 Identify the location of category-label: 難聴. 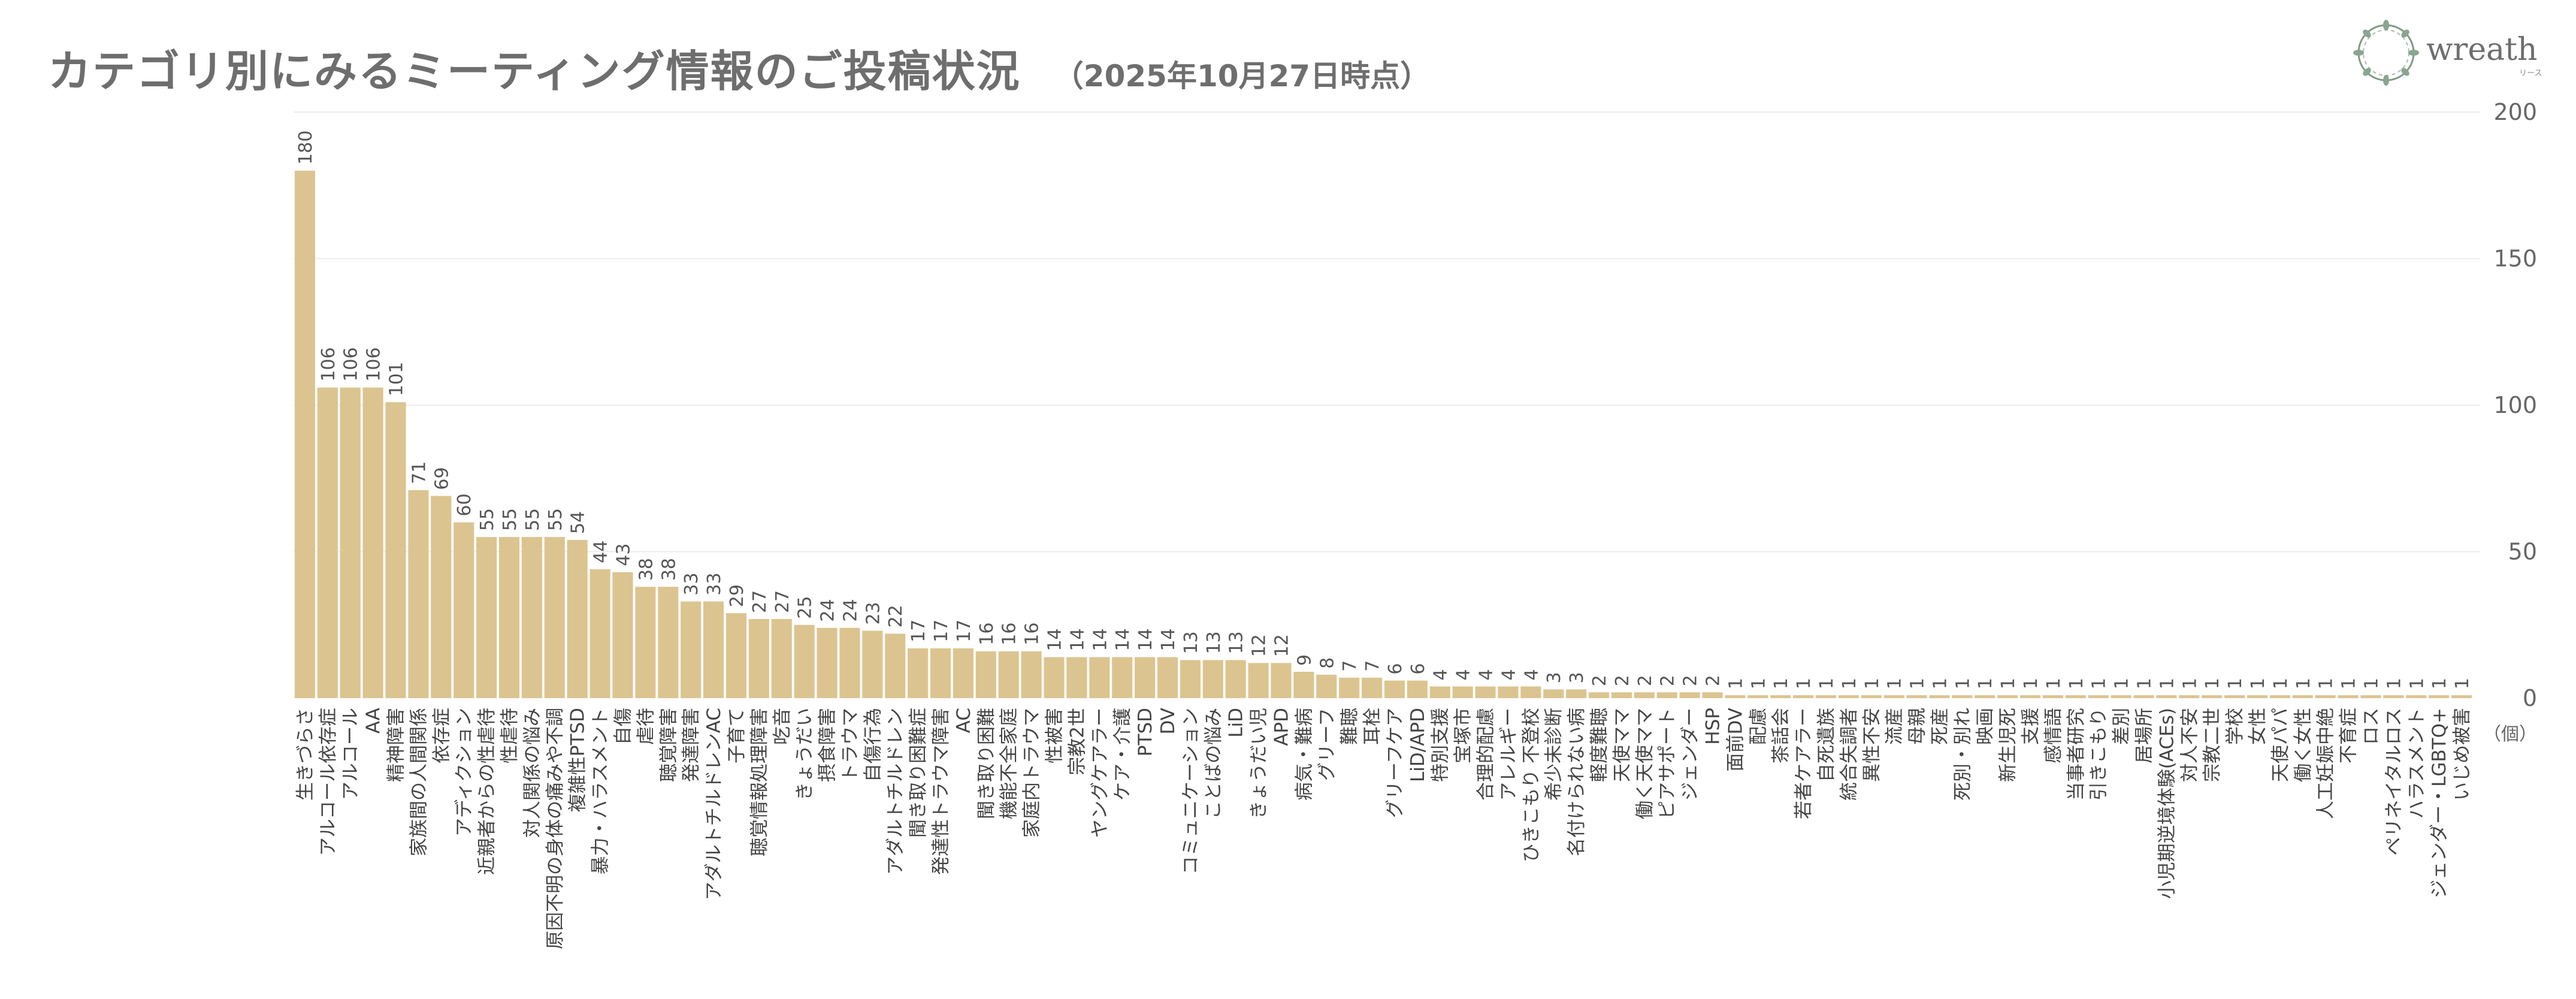
(1349, 727).